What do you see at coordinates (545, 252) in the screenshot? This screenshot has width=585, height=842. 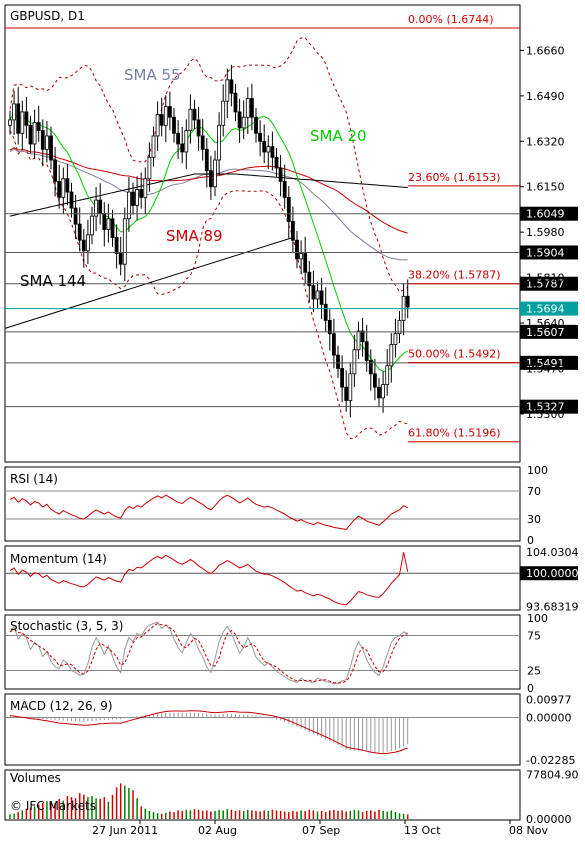 I see `level-tag-label: 1.5904` at bounding box center [545, 252].